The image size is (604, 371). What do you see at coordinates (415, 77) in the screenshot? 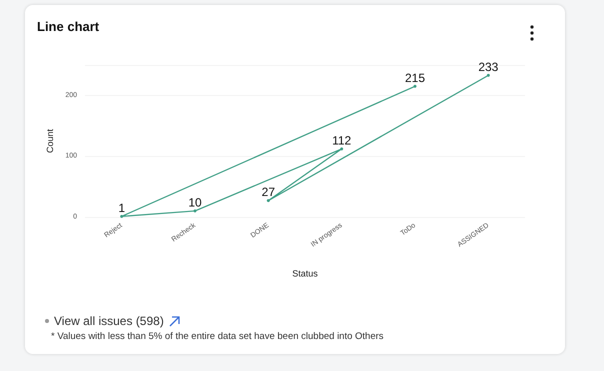
I see `data-label: 215` at bounding box center [415, 77].